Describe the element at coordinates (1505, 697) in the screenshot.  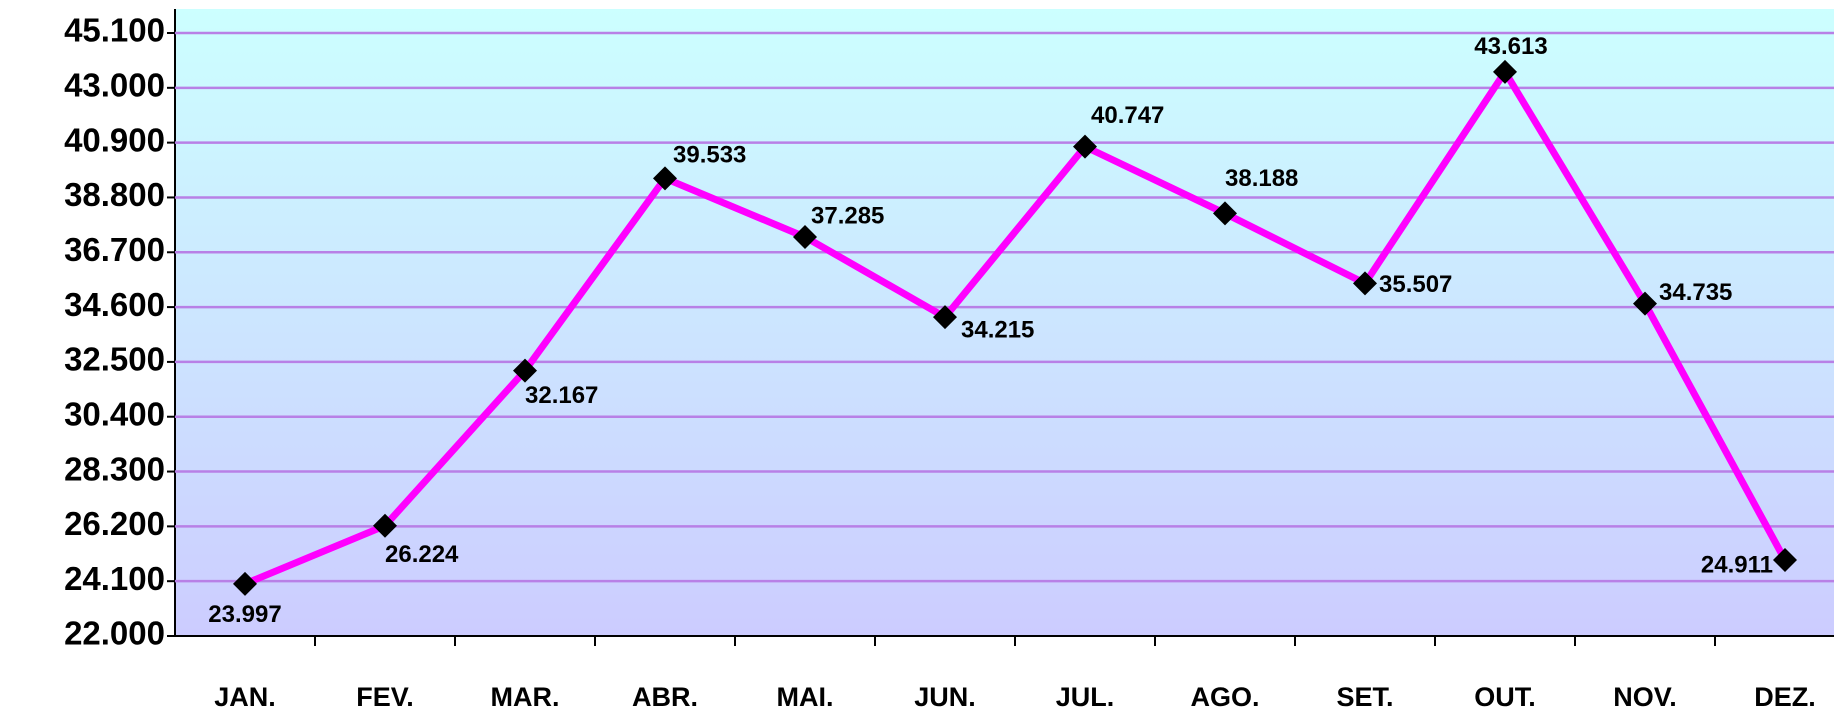
I see `x-tick-label: OUT.` at that location.